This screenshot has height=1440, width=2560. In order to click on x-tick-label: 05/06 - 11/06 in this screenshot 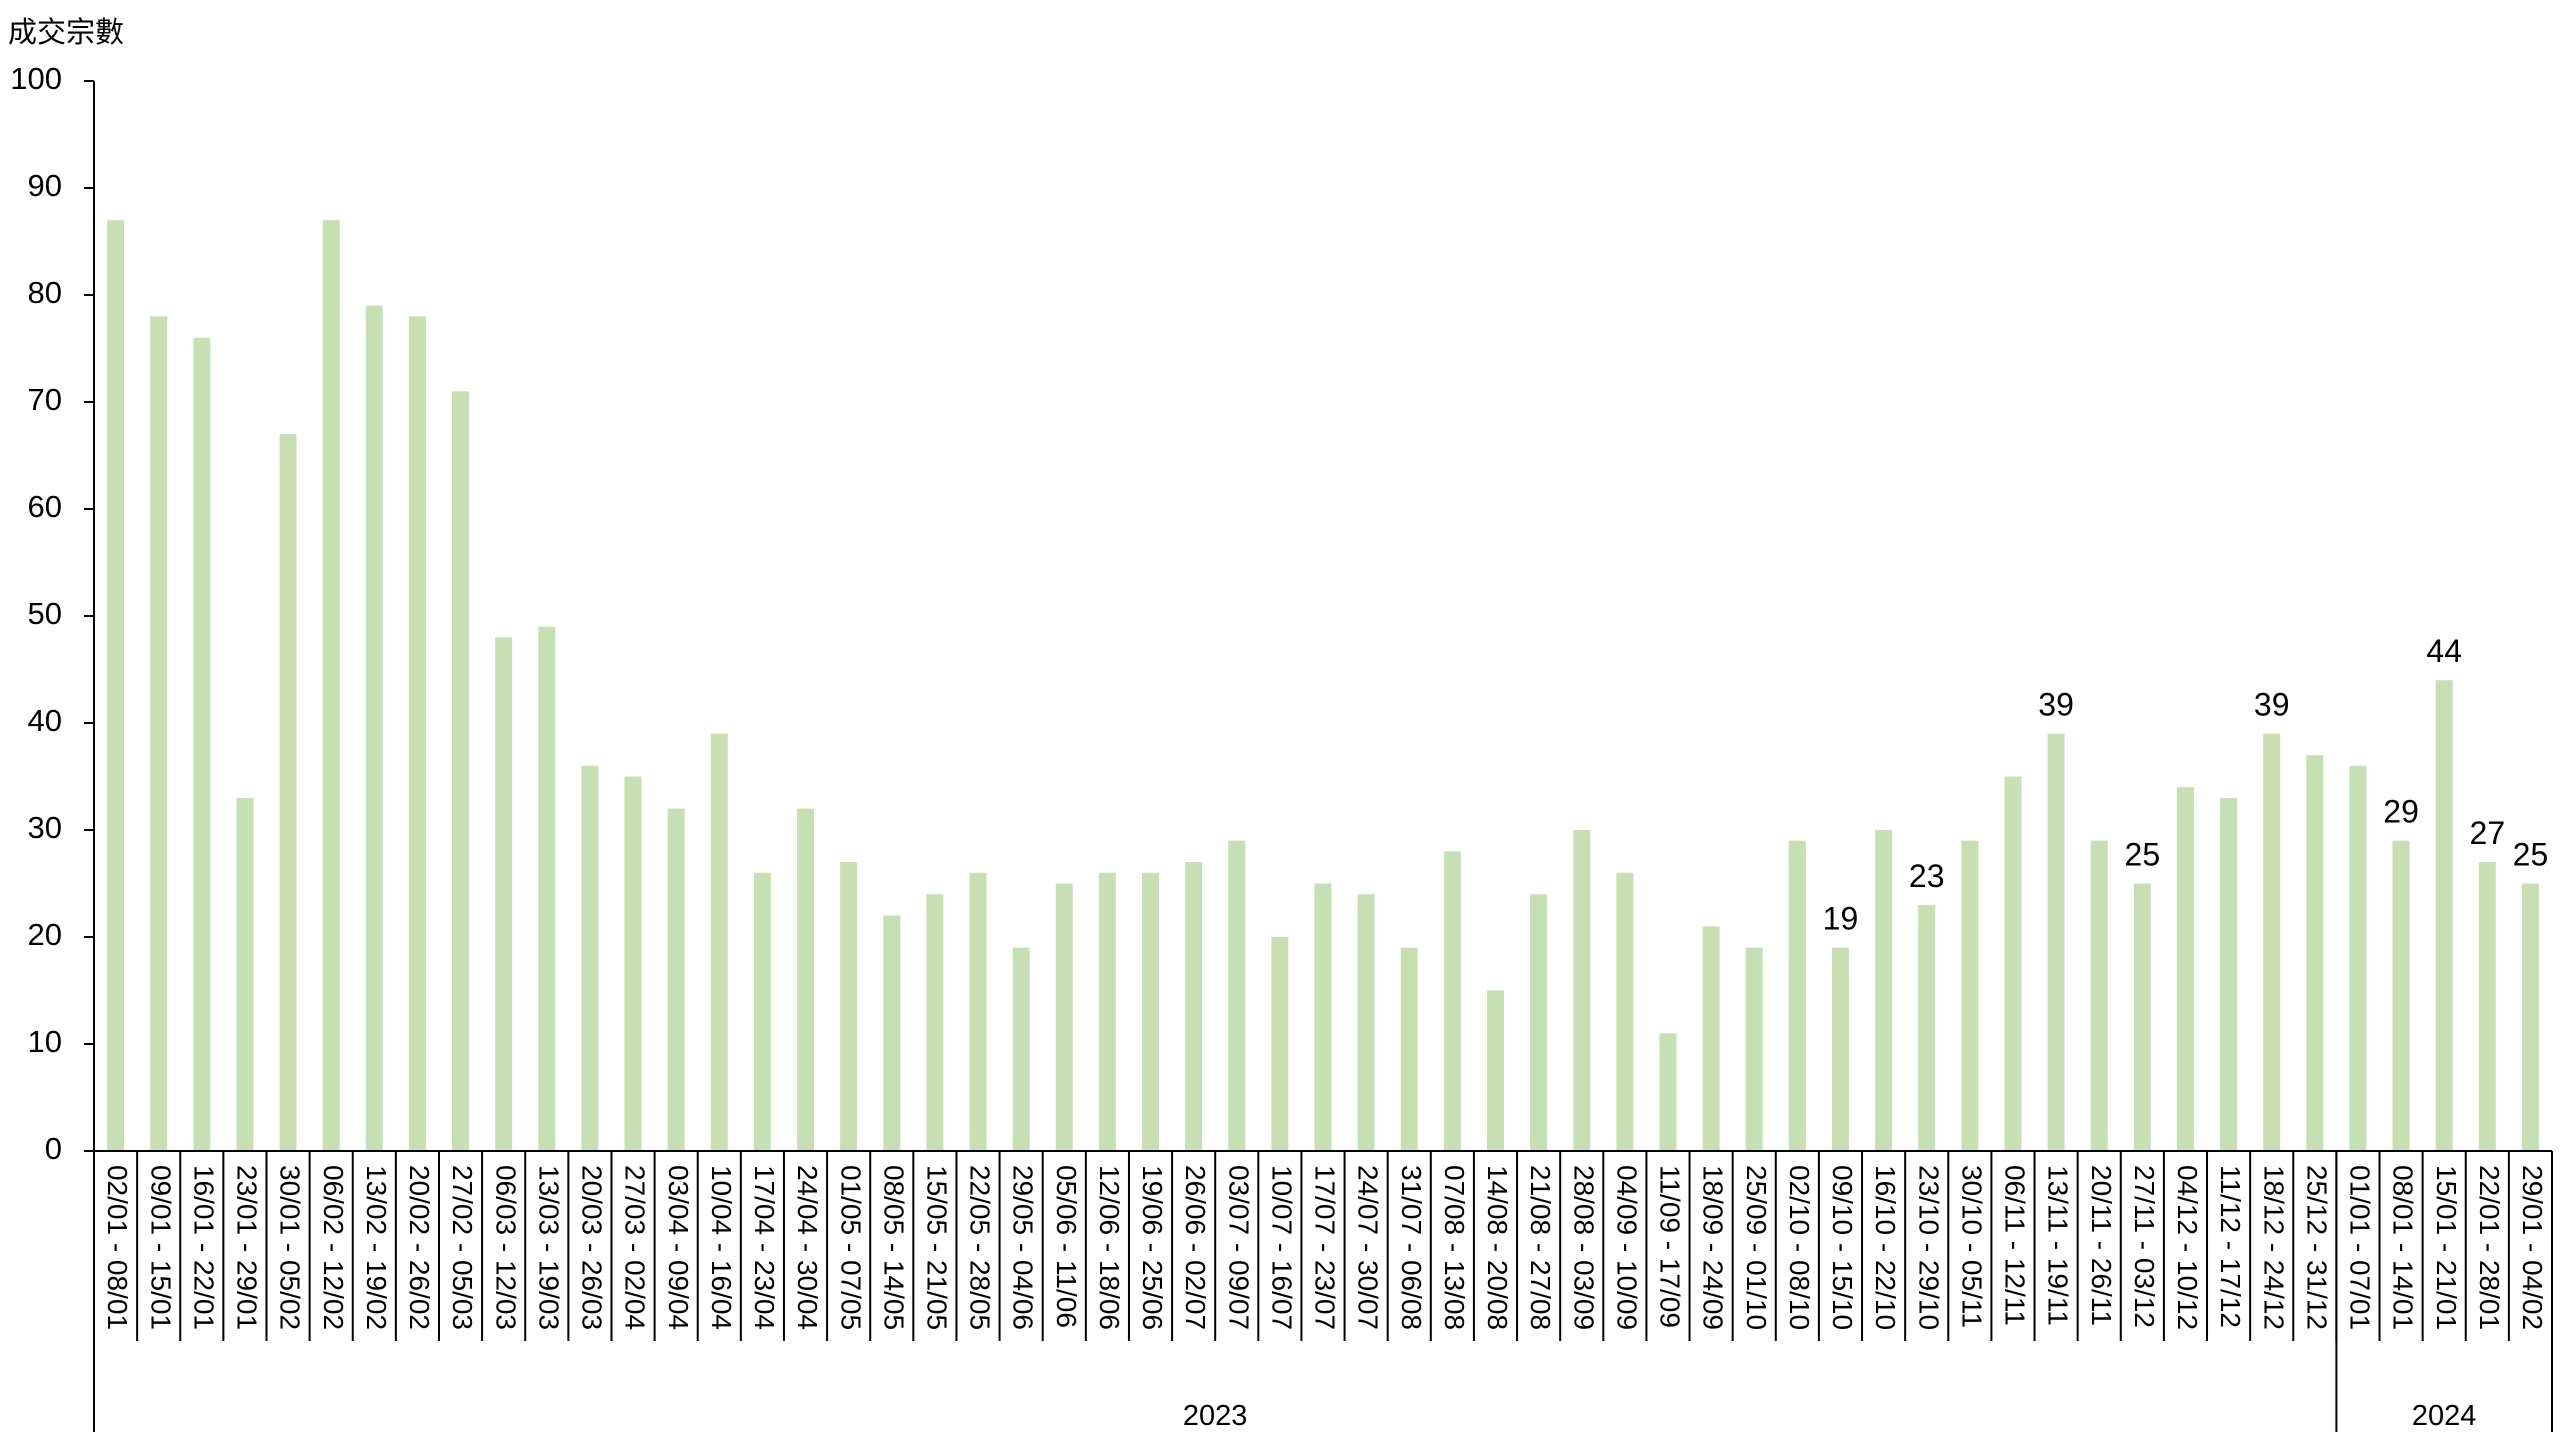, I will do `click(1066, 1246)`.